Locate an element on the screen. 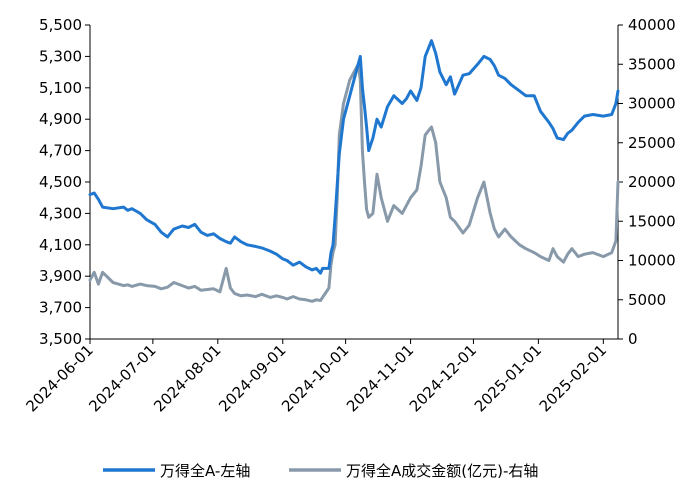 Image resolution: width=698 pixels, height=495 pixels. right-axis-tick-label: 0 is located at coordinates (633, 339).